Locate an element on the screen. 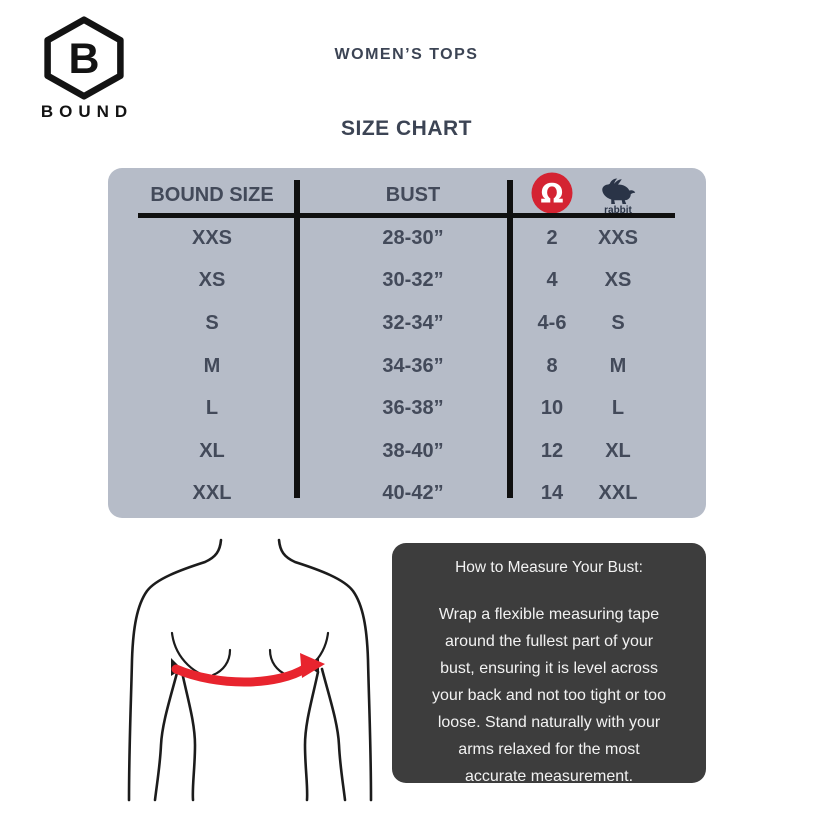  lululemon-size-cell: 14 is located at coordinates (552, 493).